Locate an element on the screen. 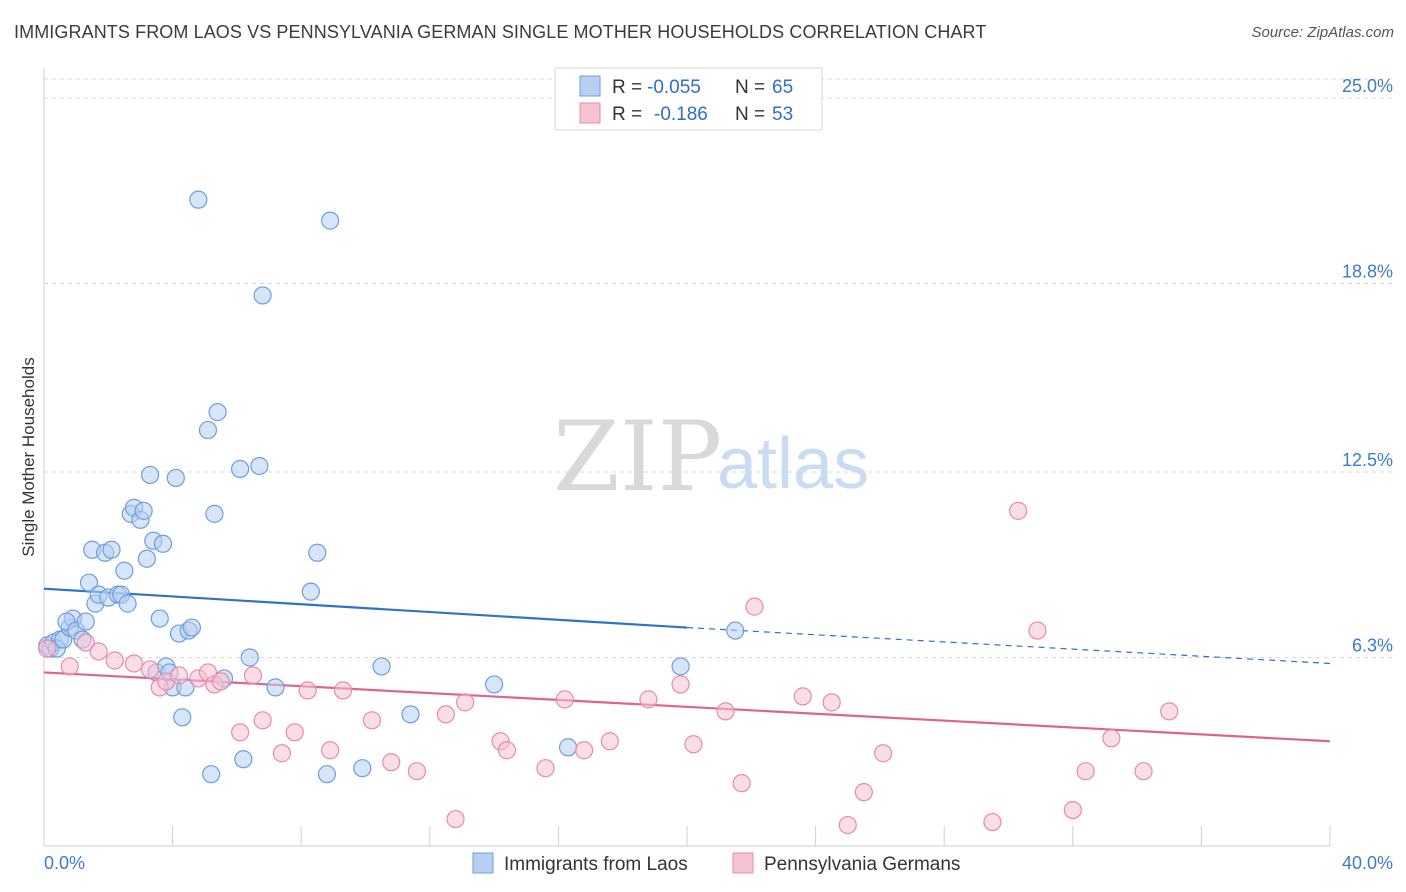 This screenshot has height=892, width=1406. y-tick-labels: 6.3% 12.5% 18.8% 25.0% is located at coordinates (1367, 366).